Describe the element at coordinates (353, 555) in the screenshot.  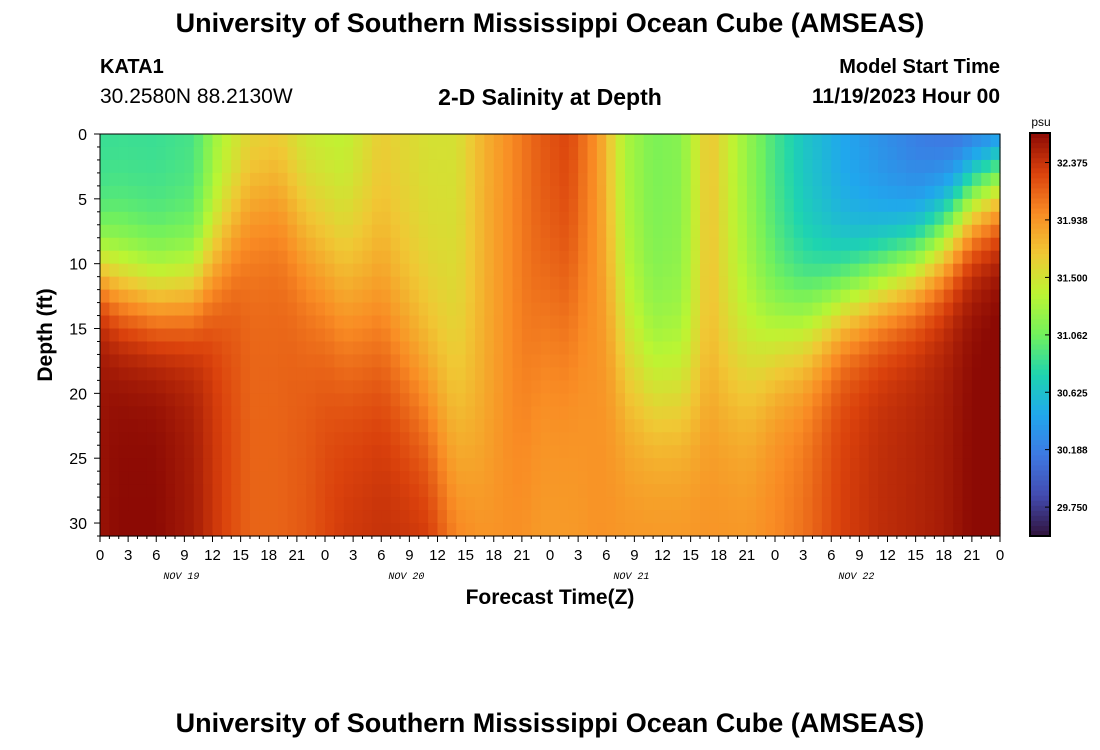
I see `x-tick-label: 3` at that location.